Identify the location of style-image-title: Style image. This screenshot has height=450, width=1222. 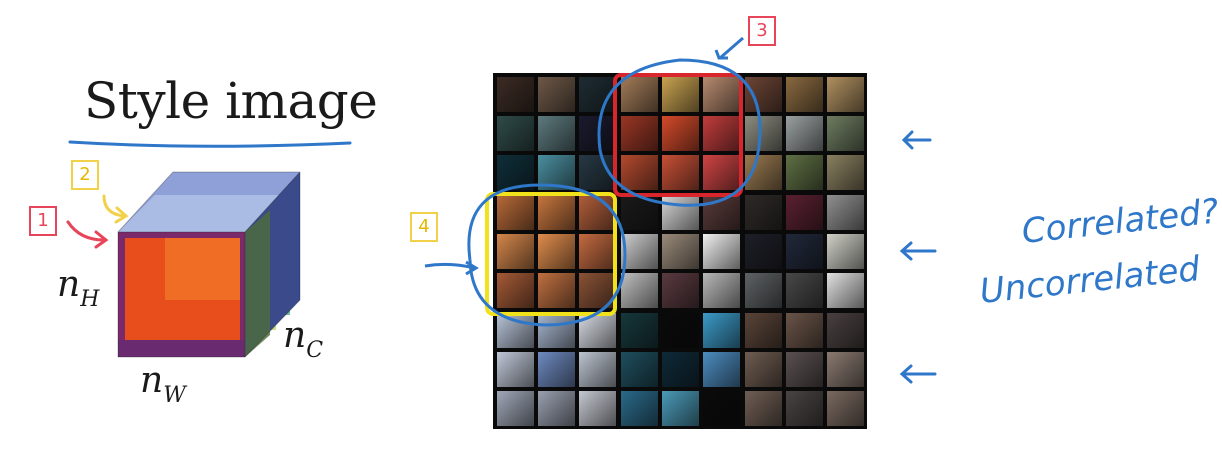
(231, 101).